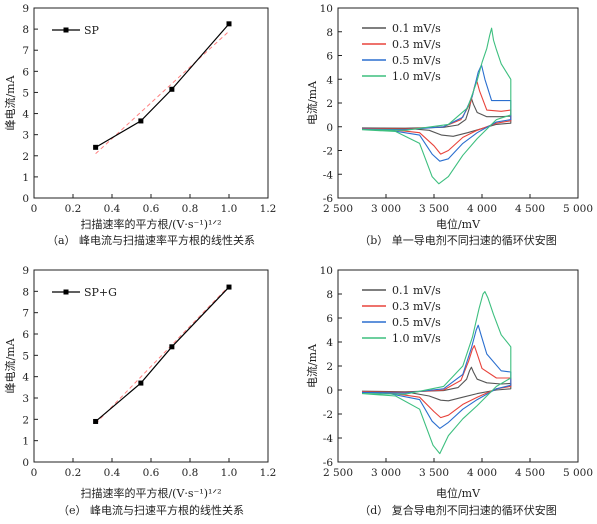 The height and width of the screenshot is (524, 597). I want to click on panel-caption: （a） 峰电流与扫描速率平方根的线性关系, so click(151, 240).